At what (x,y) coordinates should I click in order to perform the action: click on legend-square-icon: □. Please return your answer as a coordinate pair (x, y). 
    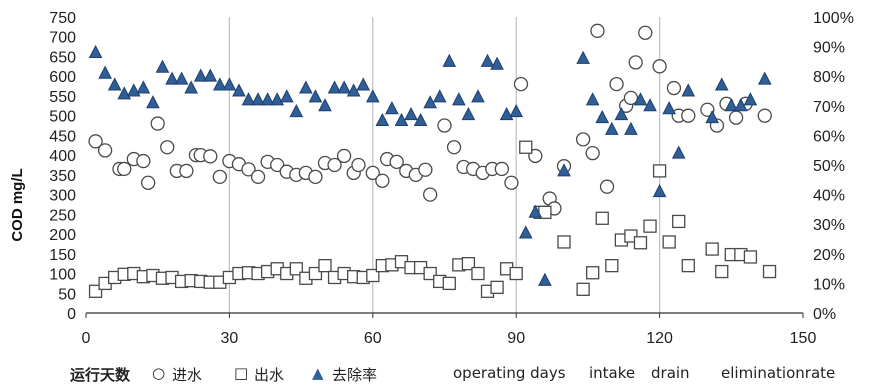
    Looking at the image, I should click on (241, 373).